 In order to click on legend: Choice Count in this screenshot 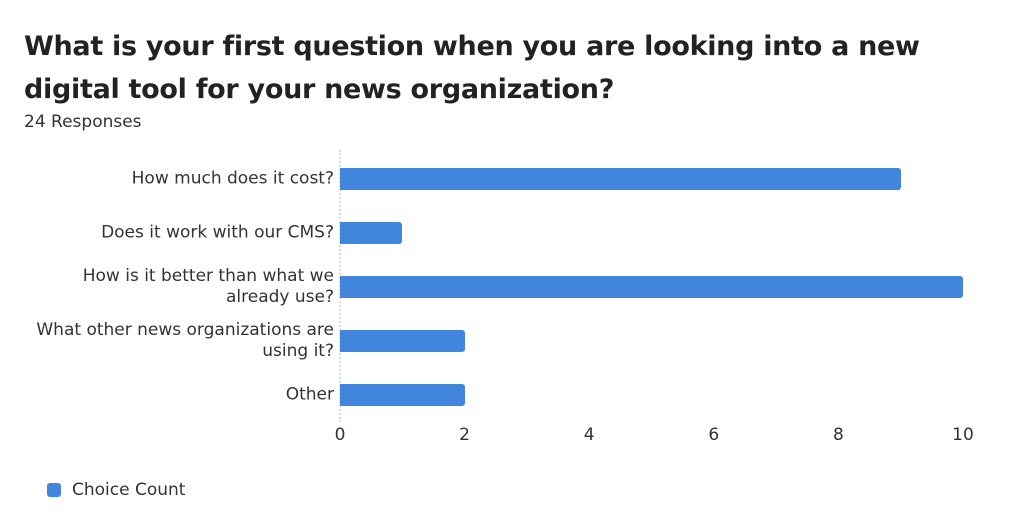, I will do `click(116, 490)`.